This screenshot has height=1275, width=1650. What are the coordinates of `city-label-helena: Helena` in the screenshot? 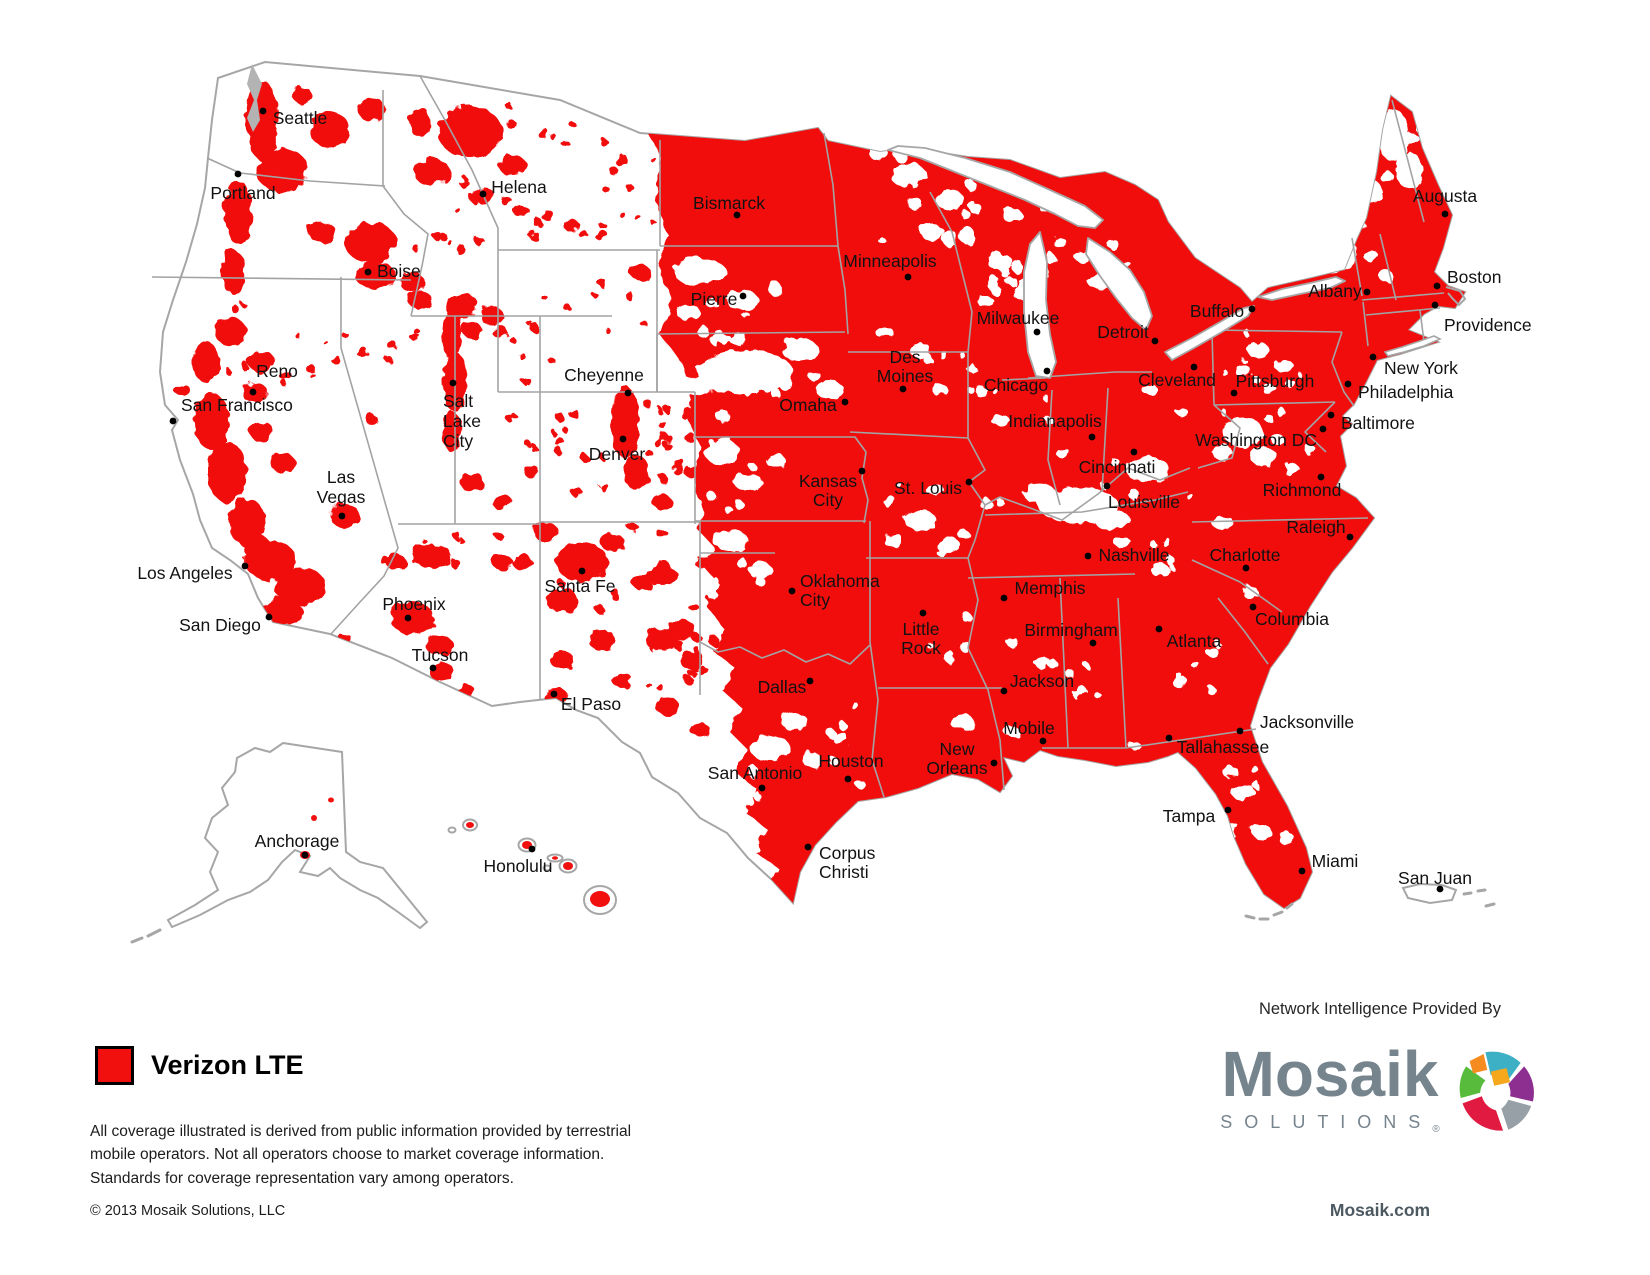 It's located at (519, 187).